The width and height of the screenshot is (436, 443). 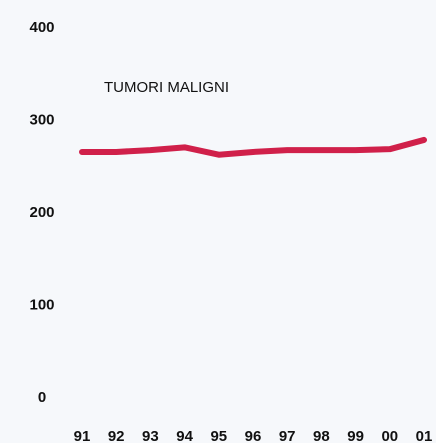 I want to click on x-tick-label: 97, so click(x=287, y=435).